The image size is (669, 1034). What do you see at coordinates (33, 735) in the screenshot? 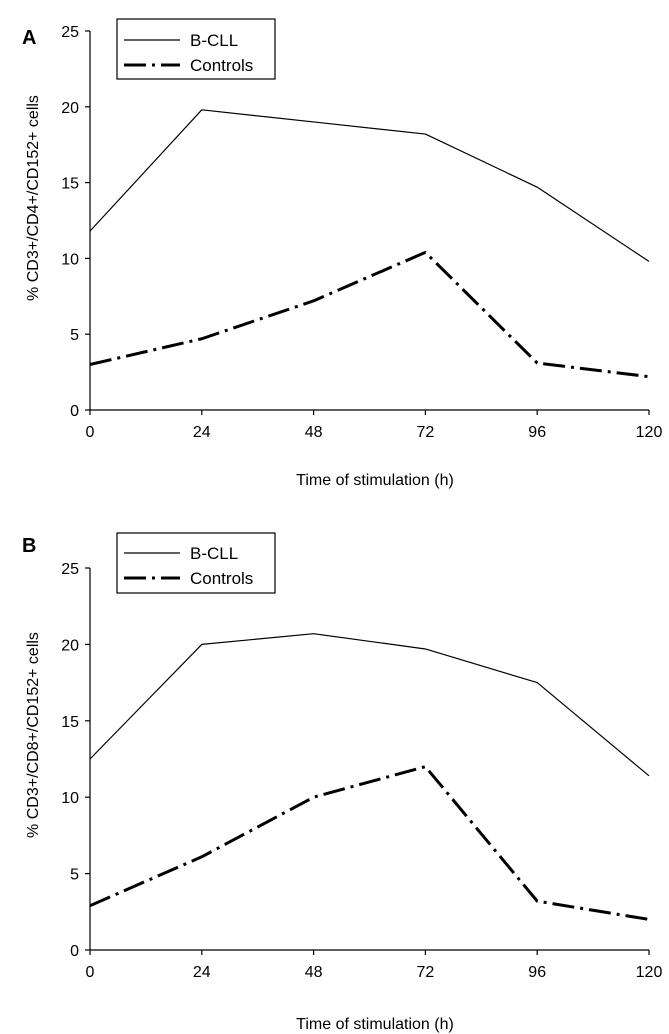
I see `y-axis-label: % CD3+/CD8+/CD152+ cells` at bounding box center [33, 735].